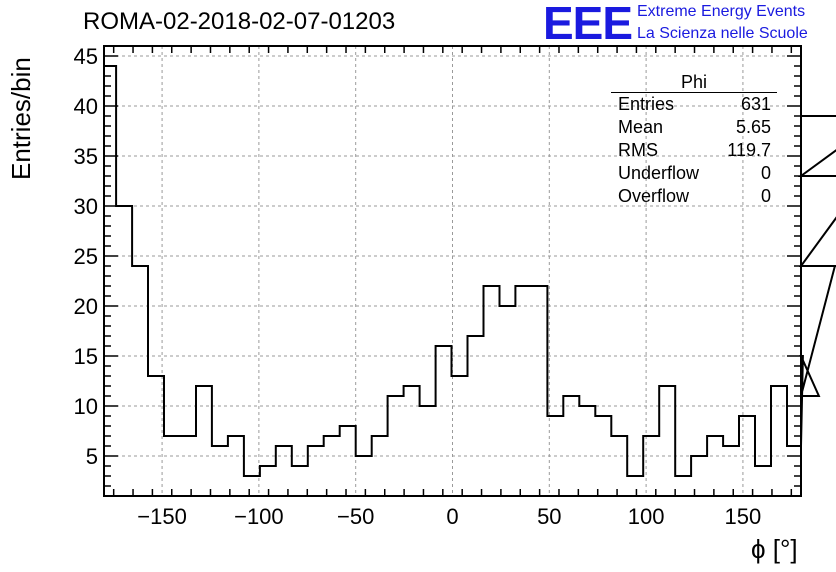  Describe the element at coordinates (646, 104) in the screenshot. I see `stats-label: Entries` at that location.